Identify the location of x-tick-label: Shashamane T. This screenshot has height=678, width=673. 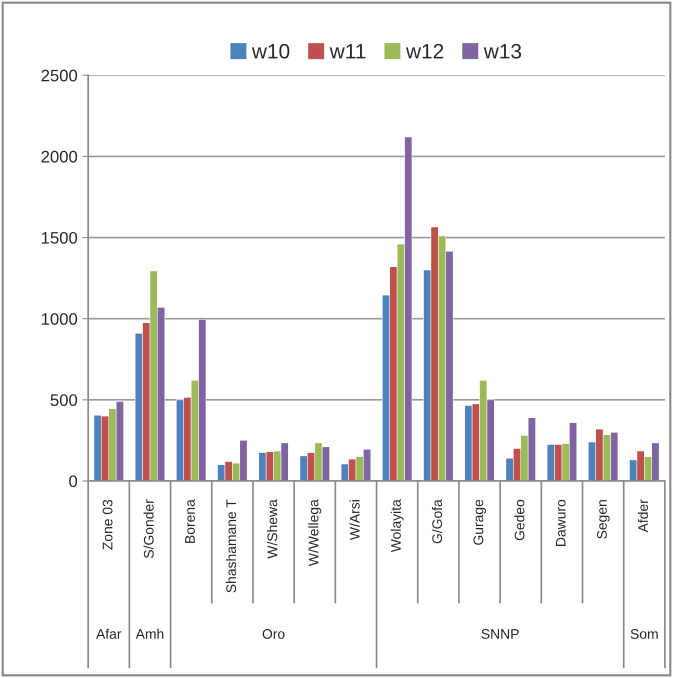
(231, 546).